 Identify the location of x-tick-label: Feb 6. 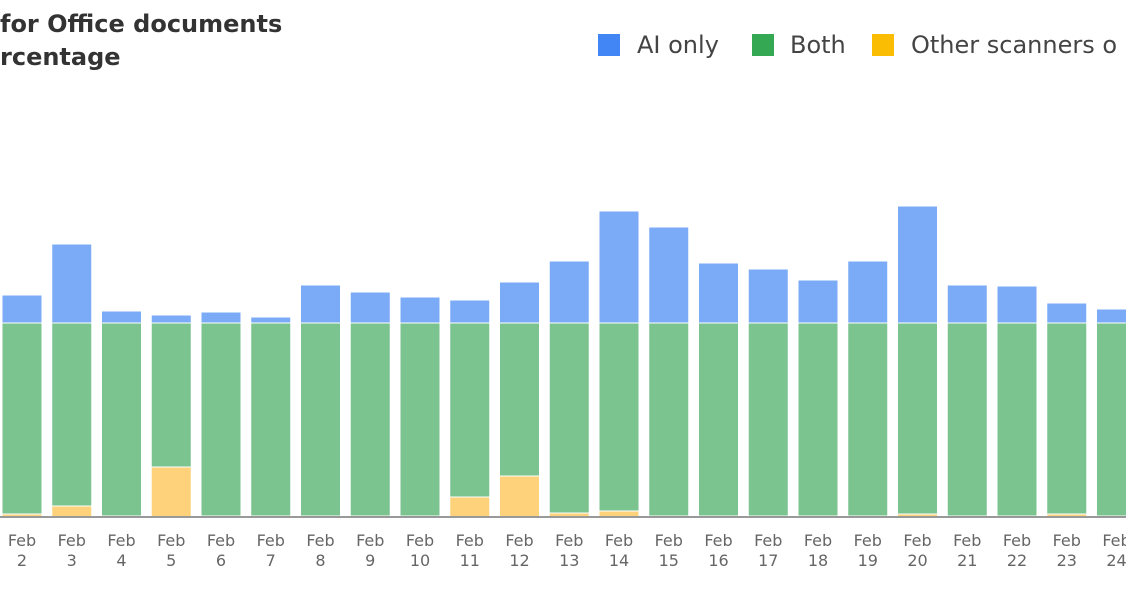
(221, 550).